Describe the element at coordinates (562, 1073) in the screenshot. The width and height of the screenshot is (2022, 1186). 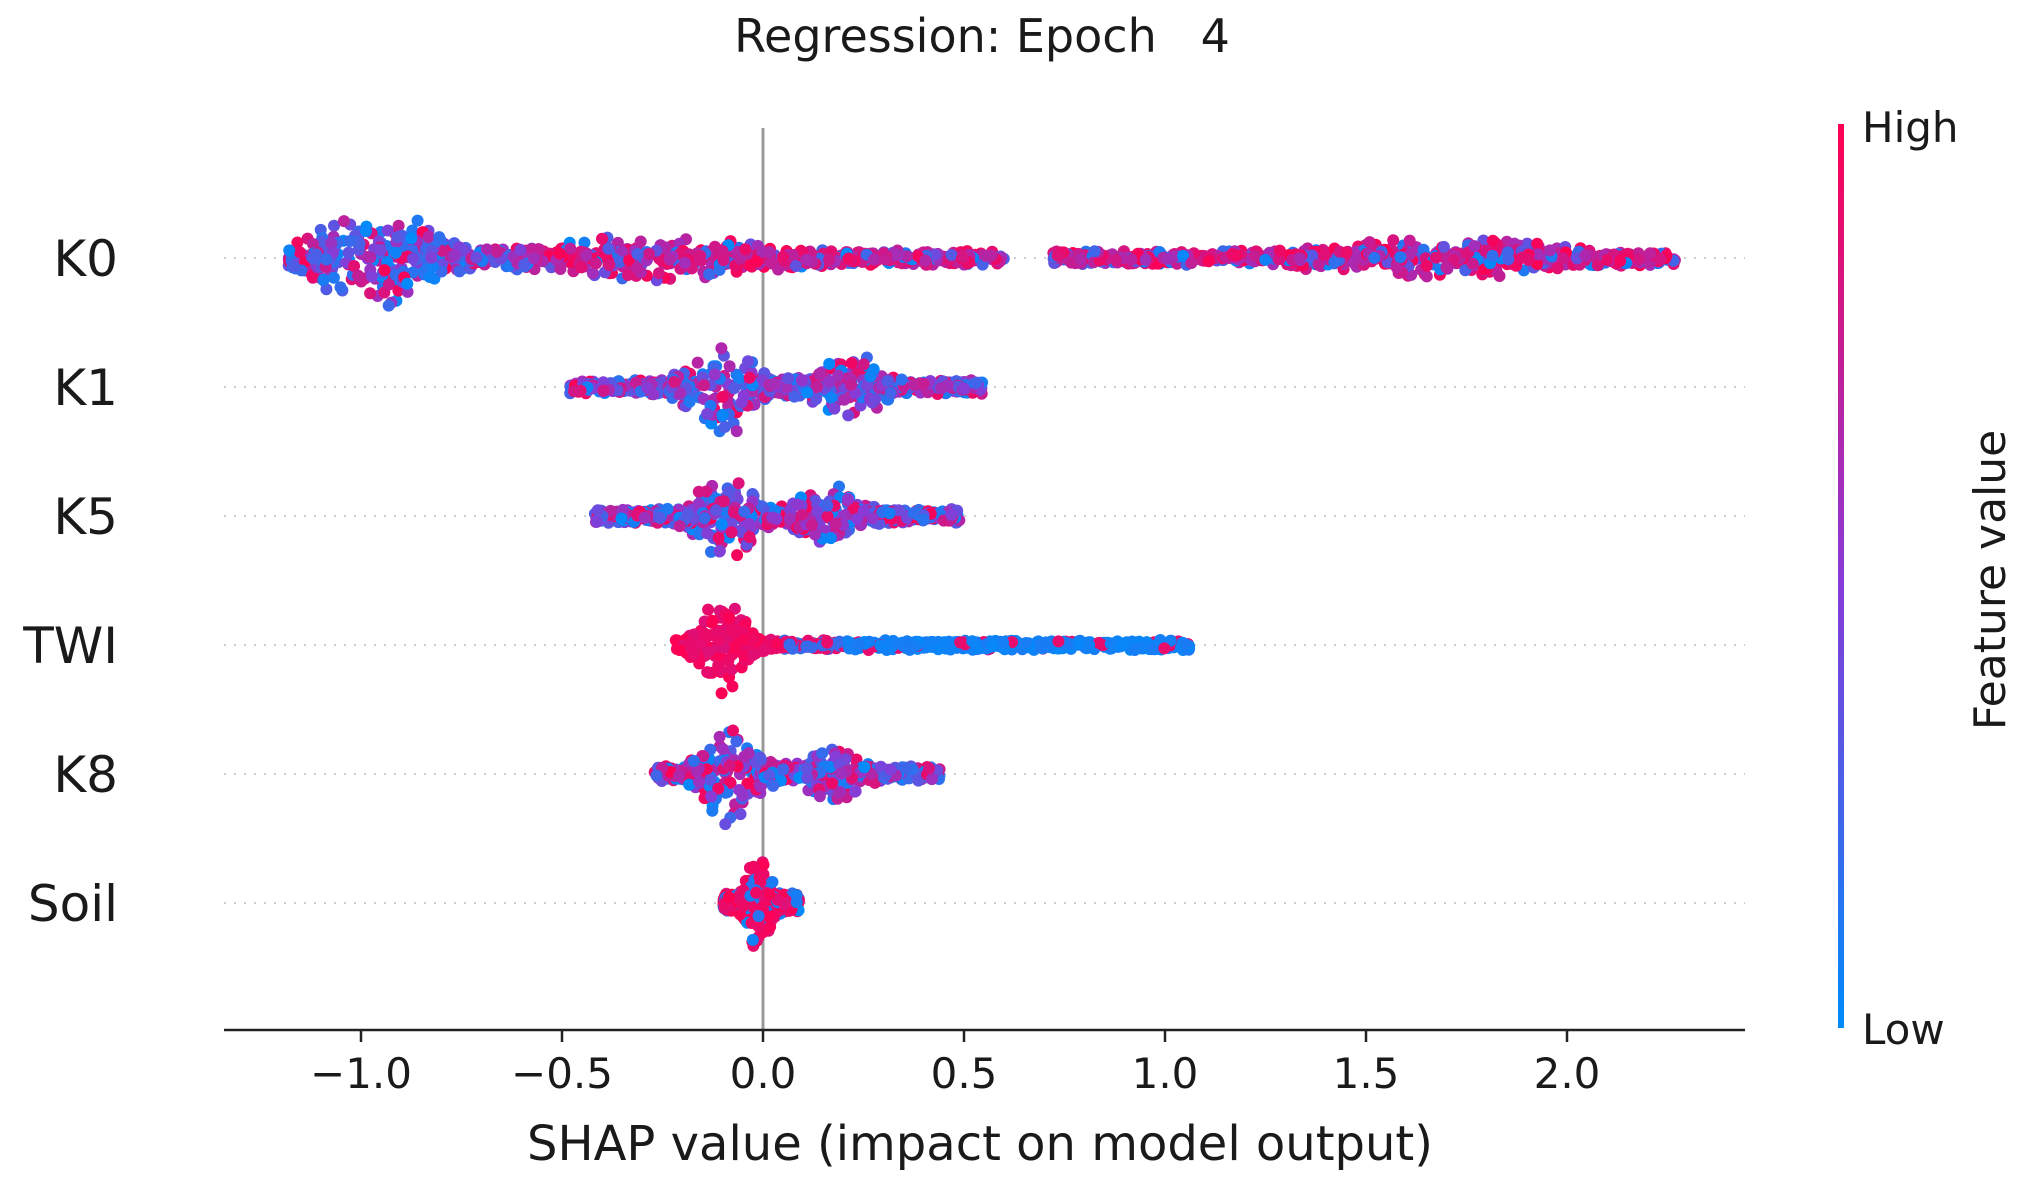
I see `x-tick-label: −0.5` at that location.